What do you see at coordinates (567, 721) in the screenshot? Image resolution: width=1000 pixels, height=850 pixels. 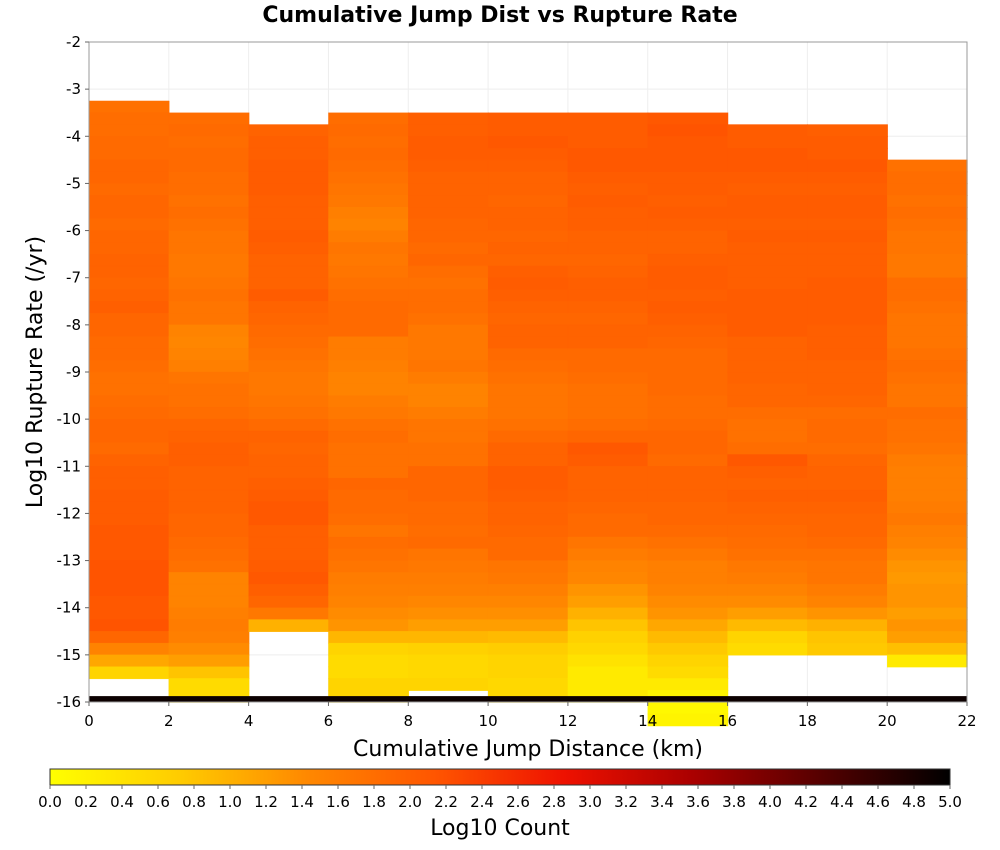 I see `x-tick-label: 12` at bounding box center [567, 721].